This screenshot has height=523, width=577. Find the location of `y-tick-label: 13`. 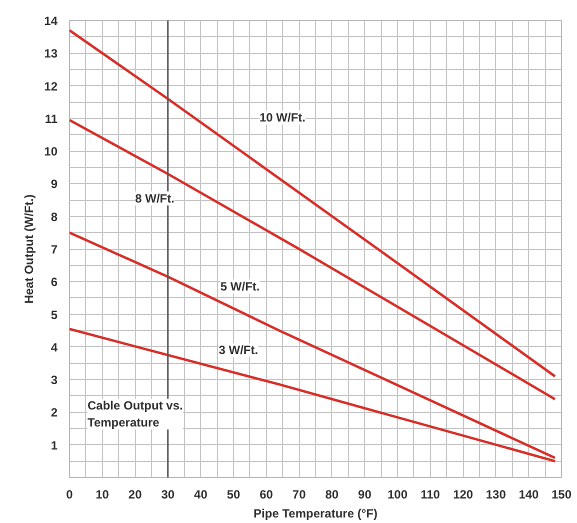

y-tick-label: 13 is located at coordinates (51, 53).